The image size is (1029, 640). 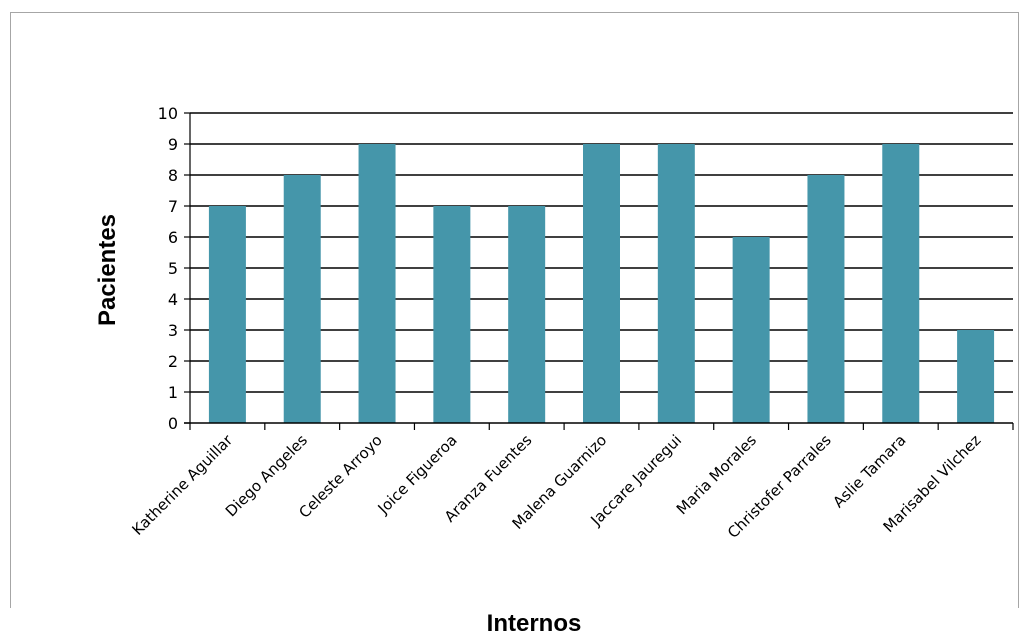 I want to click on y-tick-labels: 0 1 2 3 4 5 6 7 8 9 10, so click(x=168, y=268).